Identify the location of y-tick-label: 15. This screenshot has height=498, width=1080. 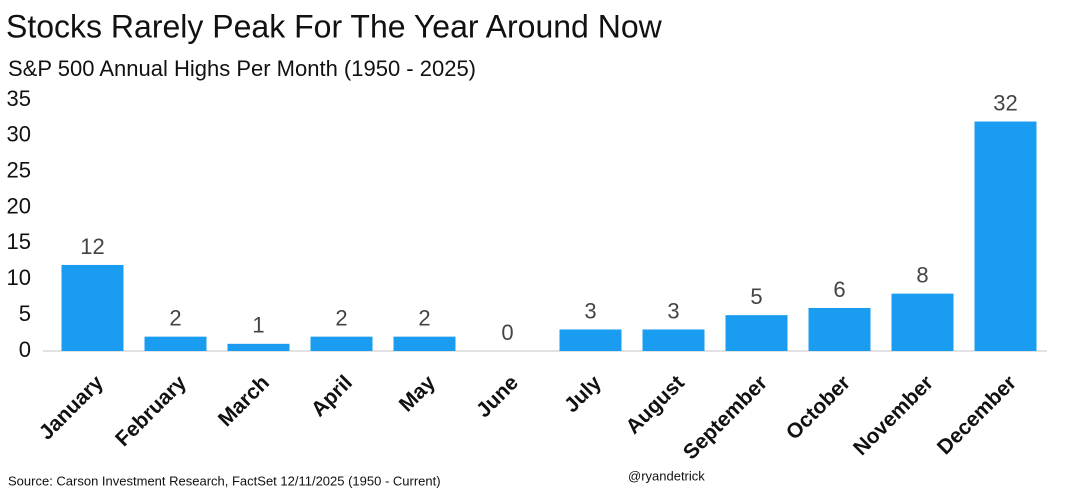
(19, 241).